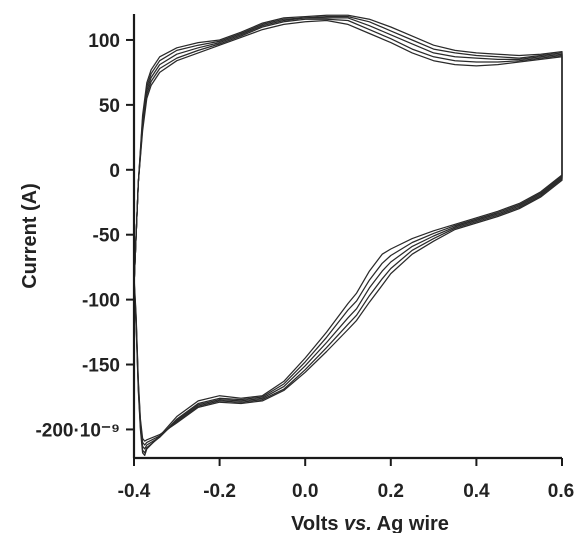 The image size is (583, 533). I want to click on x-tick-label: 0.4, so click(476, 491).